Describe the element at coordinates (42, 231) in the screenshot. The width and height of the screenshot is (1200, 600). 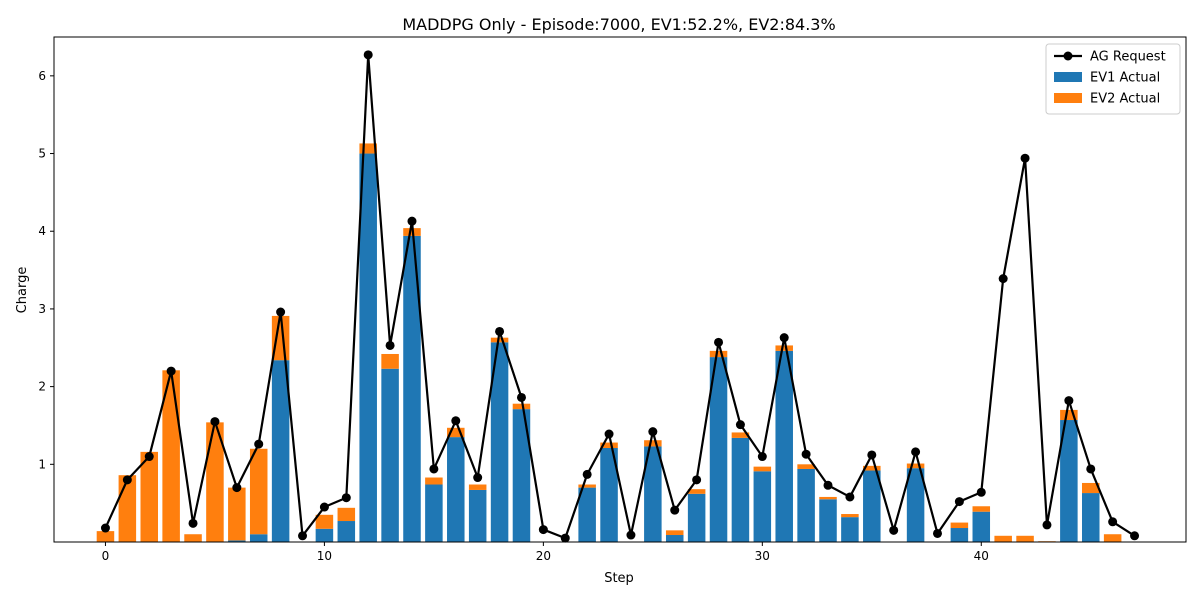
I see `y-tick-label: 4` at that location.